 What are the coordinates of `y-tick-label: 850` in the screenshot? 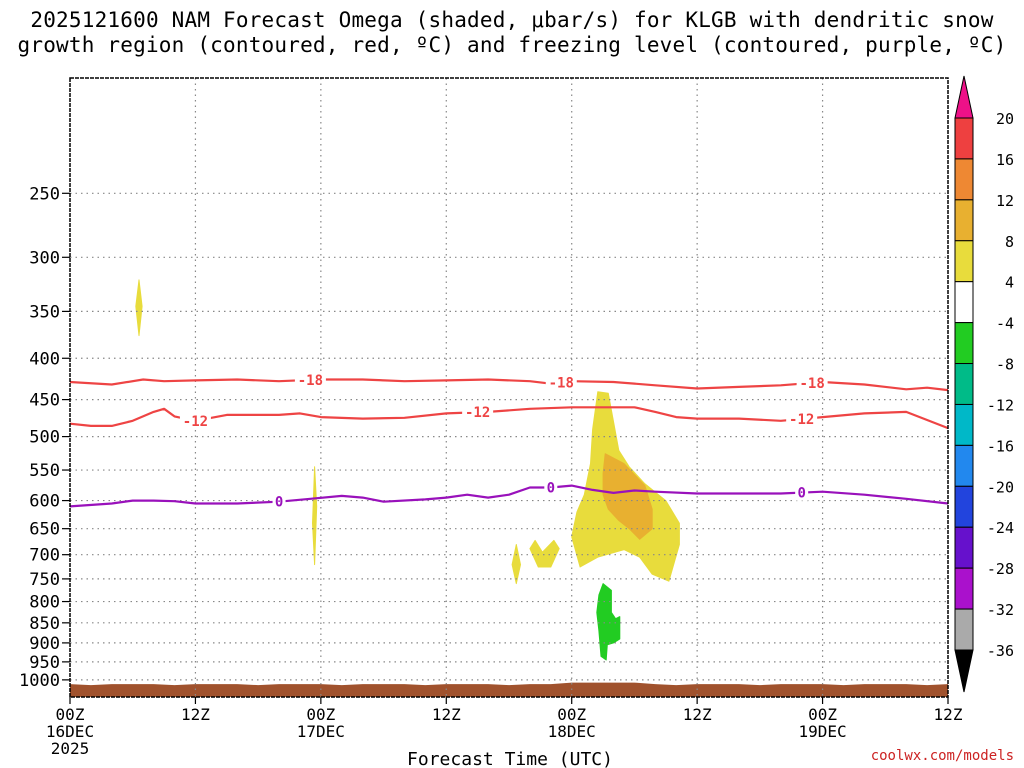 It's located at (44, 624).